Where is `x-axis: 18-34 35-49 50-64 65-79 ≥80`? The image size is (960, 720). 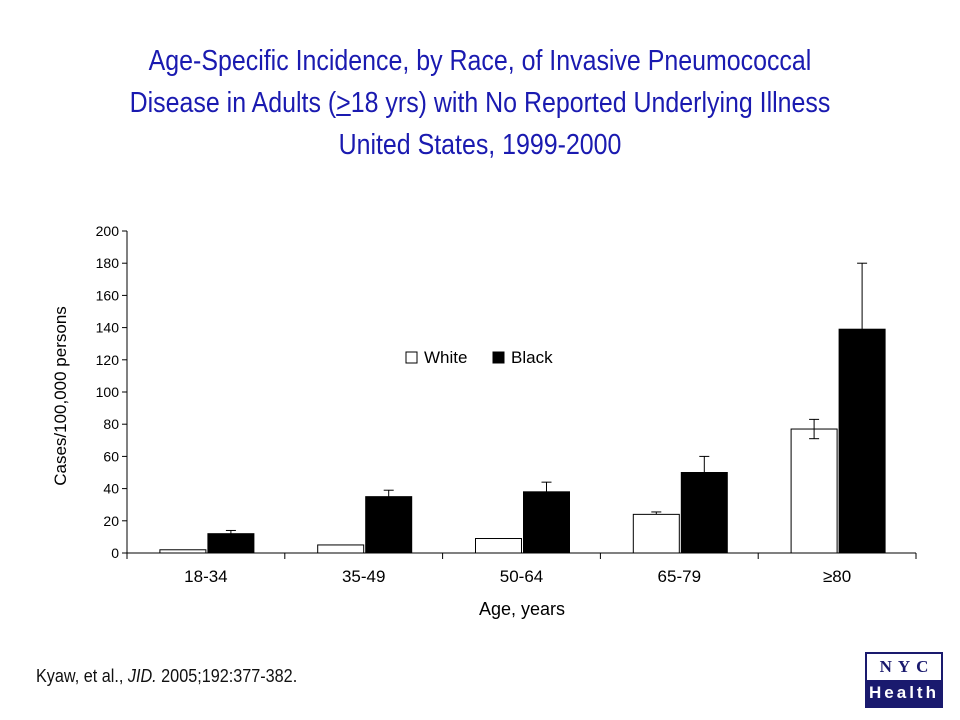 x-axis: 18-34 35-49 50-64 65-79 ≥80 is located at coordinates (521, 569).